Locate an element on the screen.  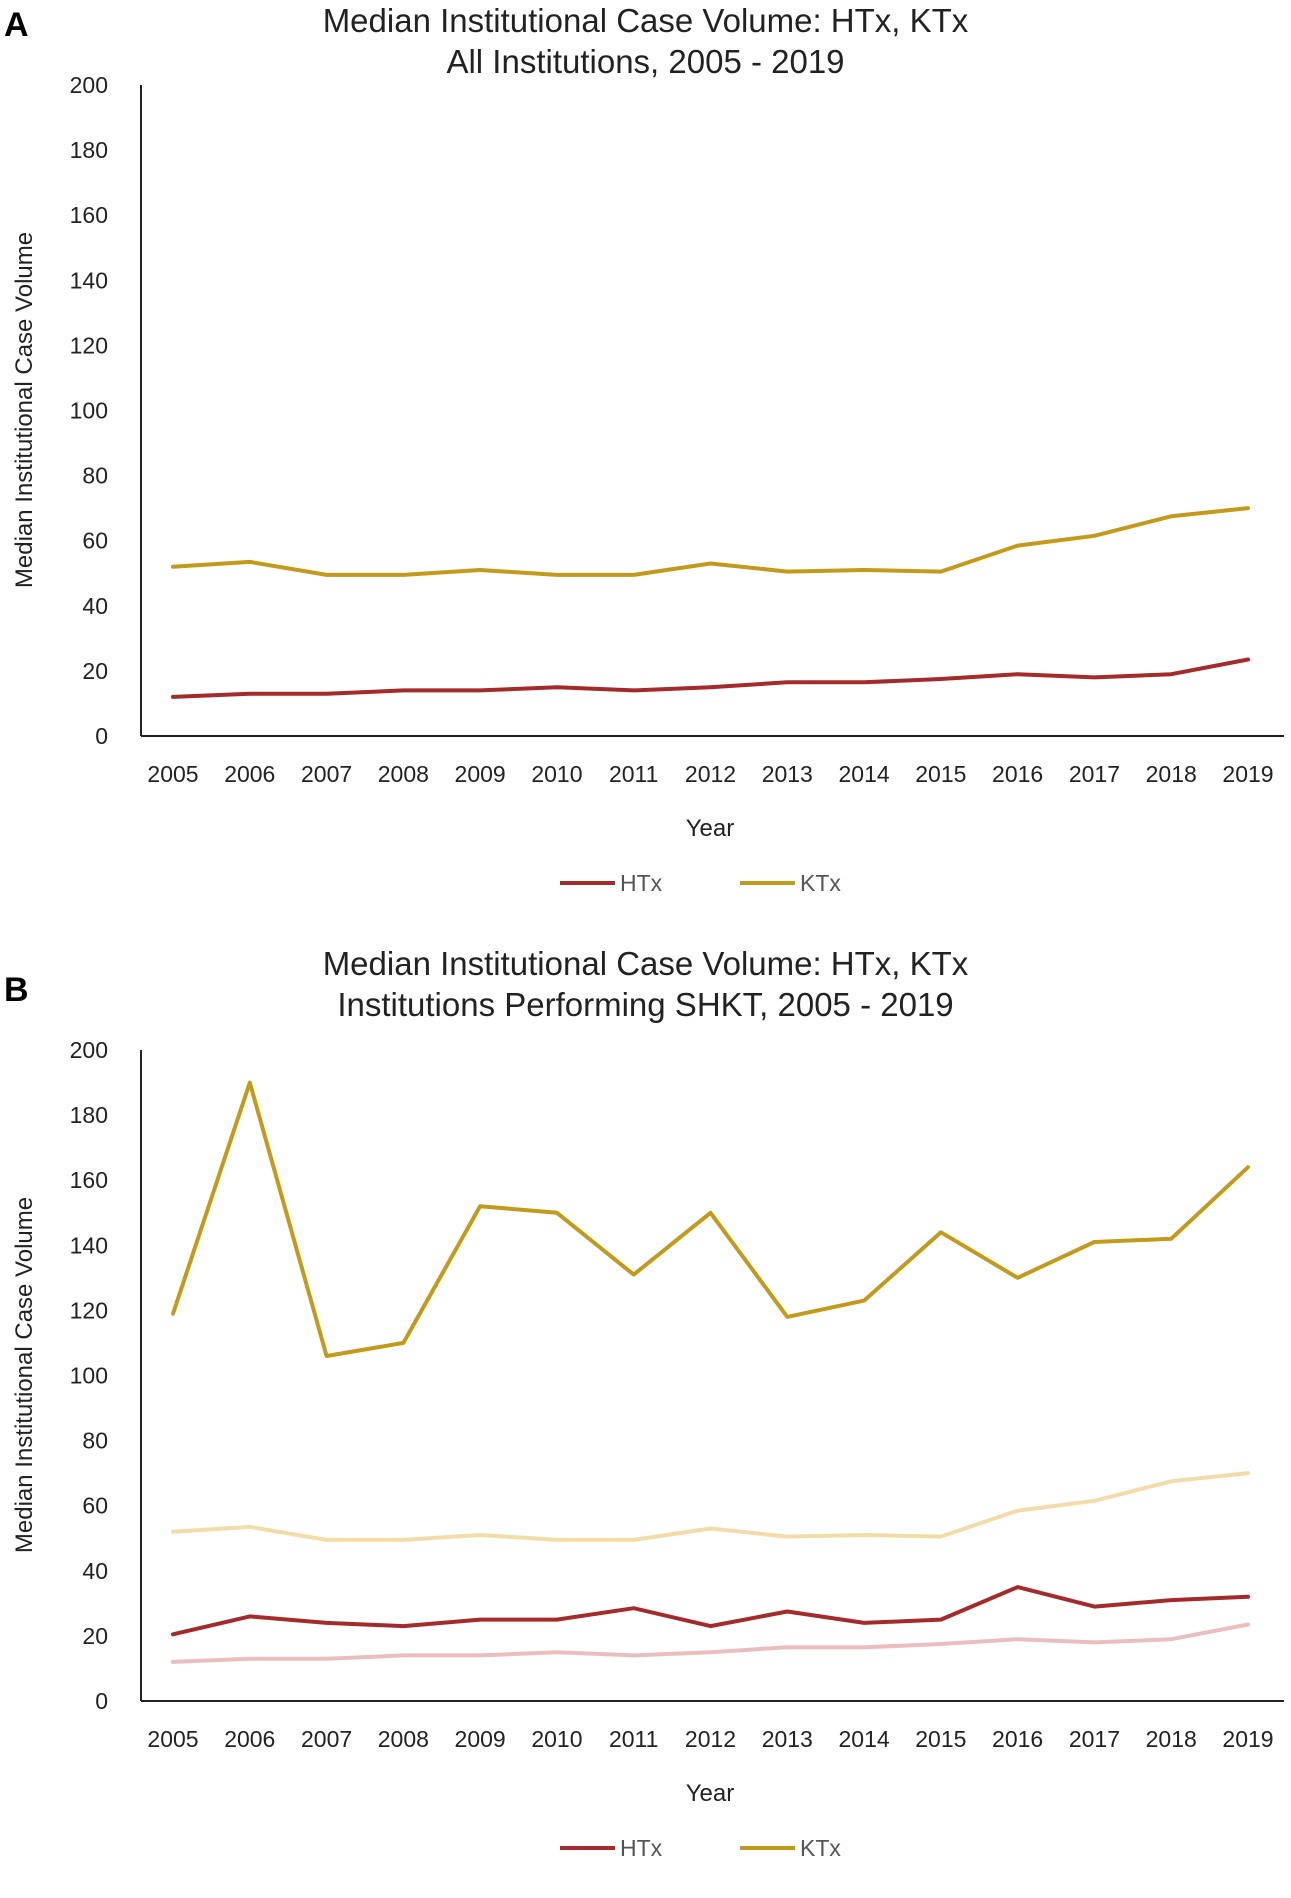
chart-title-line-2: All Institutions, 2005 - 2019 is located at coordinates (645, 61).